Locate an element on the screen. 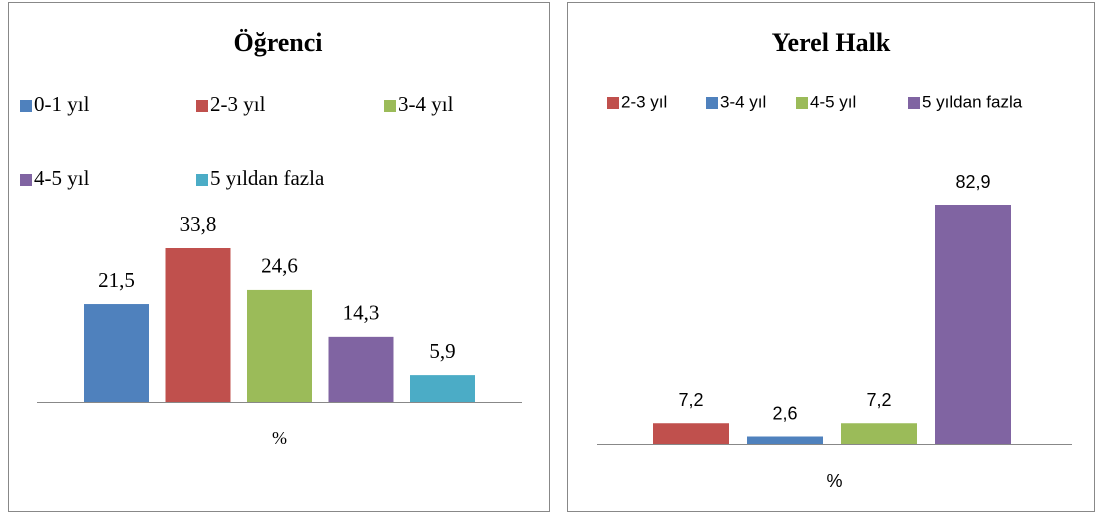 The image size is (1100, 518). data-label: 21,5 is located at coordinates (116, 280).